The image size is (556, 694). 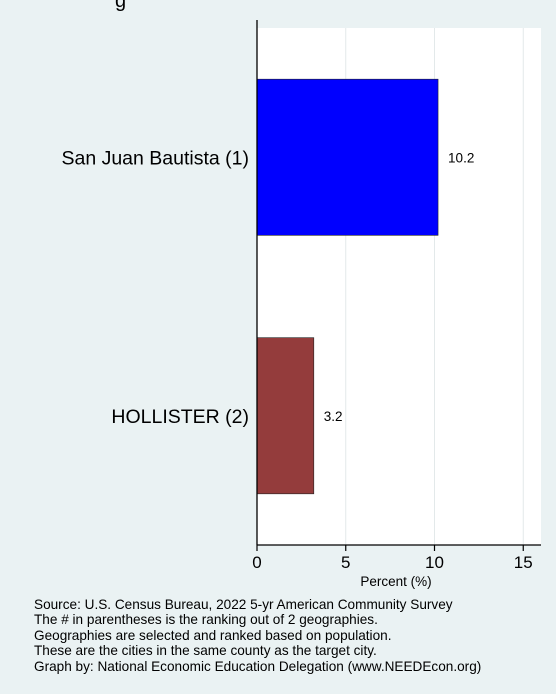 What do you see at coordinates (256, 562) in the screenshot?
I see `x-tick-label: 0` at bounding box center [256, 562].